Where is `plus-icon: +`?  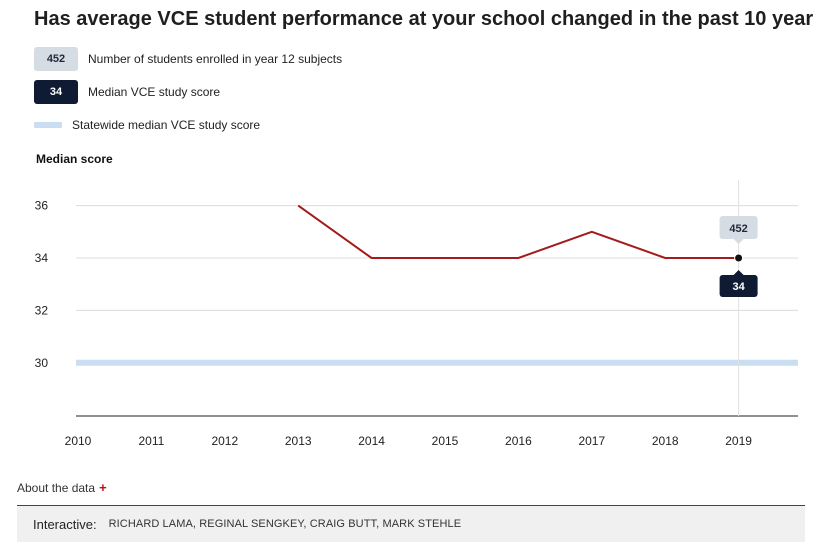 plus-icon: + is located at coordinates (103, 487).